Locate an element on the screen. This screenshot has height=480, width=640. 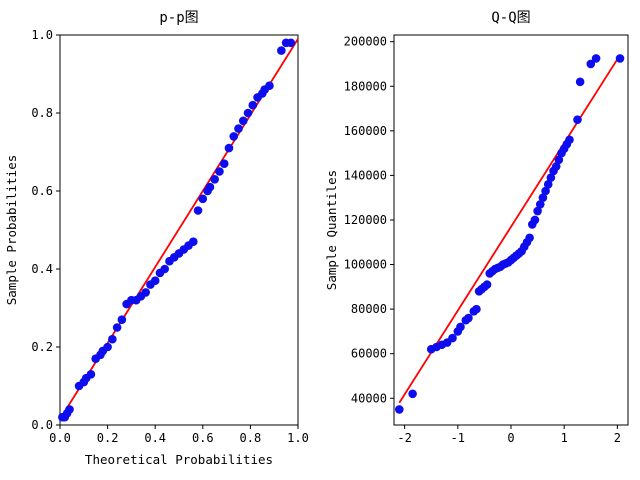
x-tick-label: 0.0 is located at coordinates (60, 438).